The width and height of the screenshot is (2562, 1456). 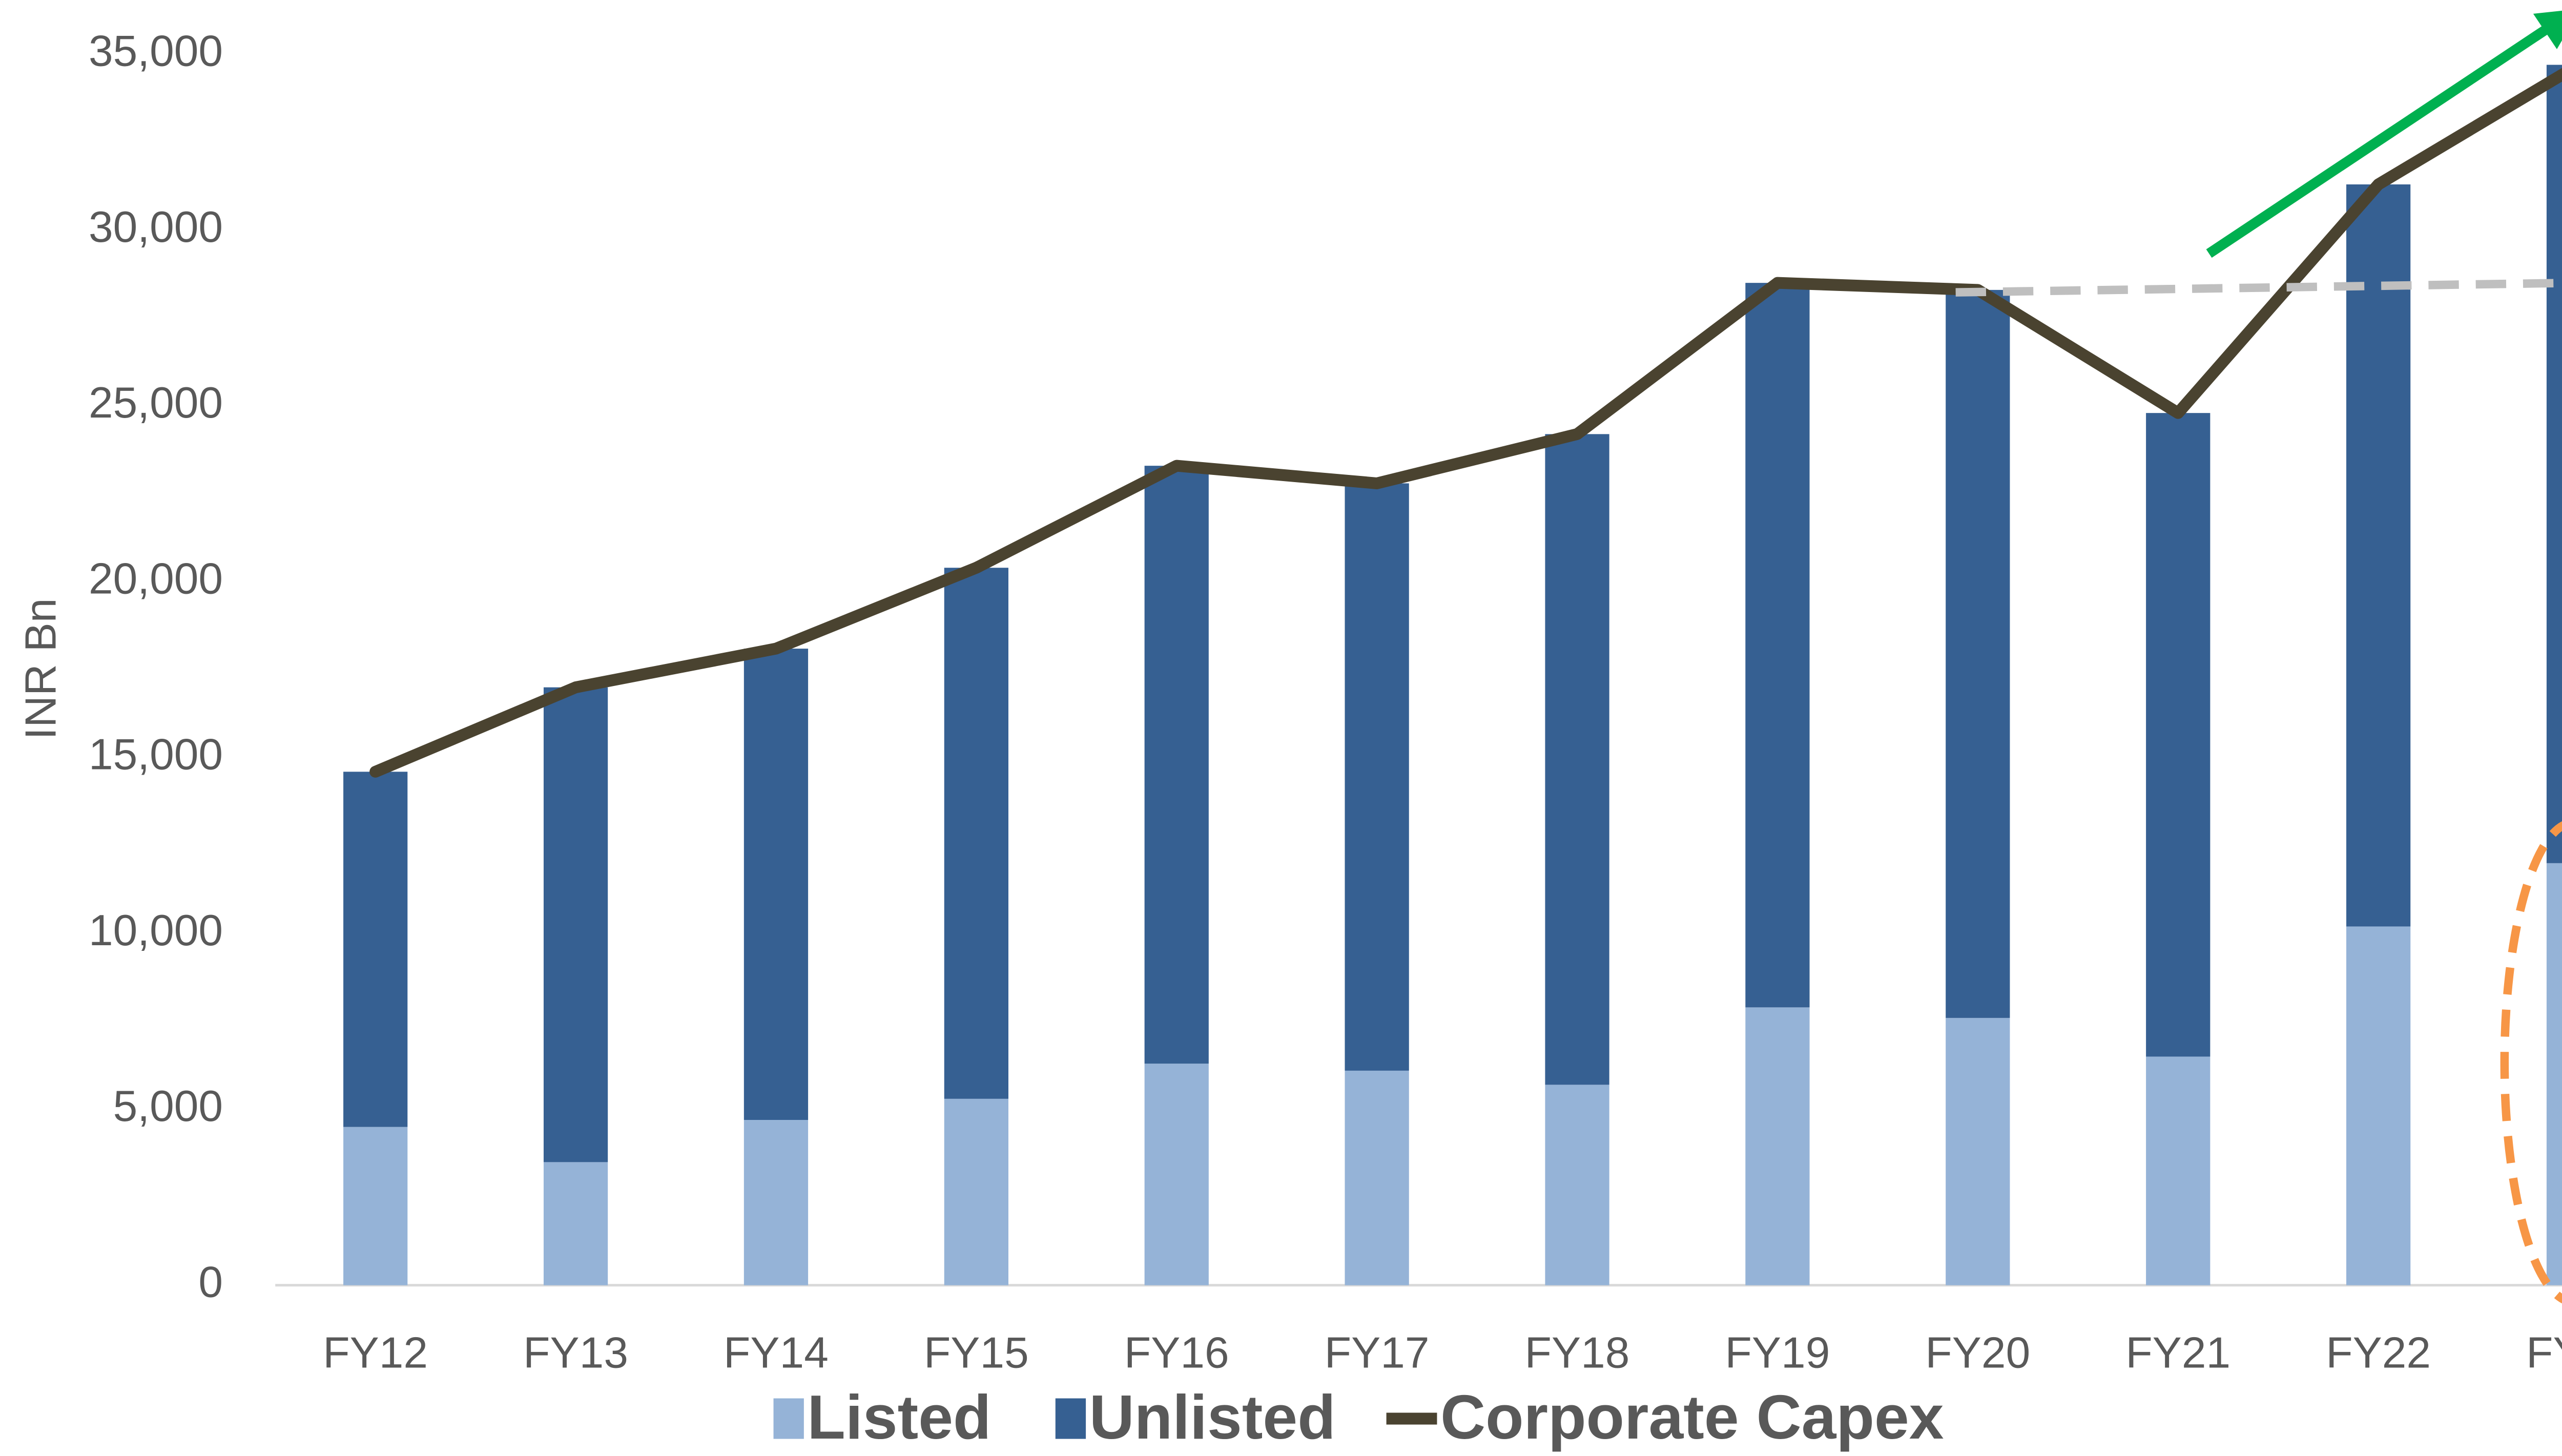 What do you see at coordinates (156, 227) in the screenshot?
I see `y-tick-label: 30,000` at bounding box center [156, 227].